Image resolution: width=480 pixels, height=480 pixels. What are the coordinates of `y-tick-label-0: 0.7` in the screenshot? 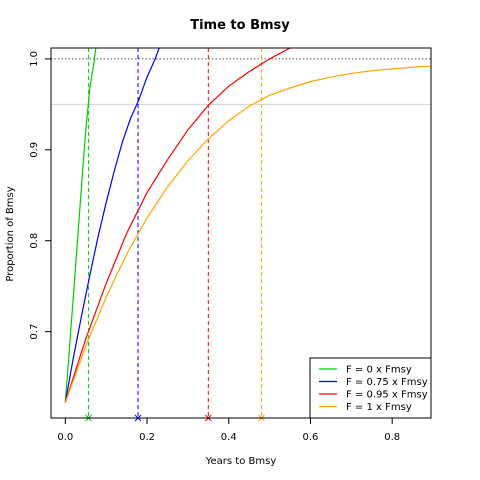 It's located at (34, 332).